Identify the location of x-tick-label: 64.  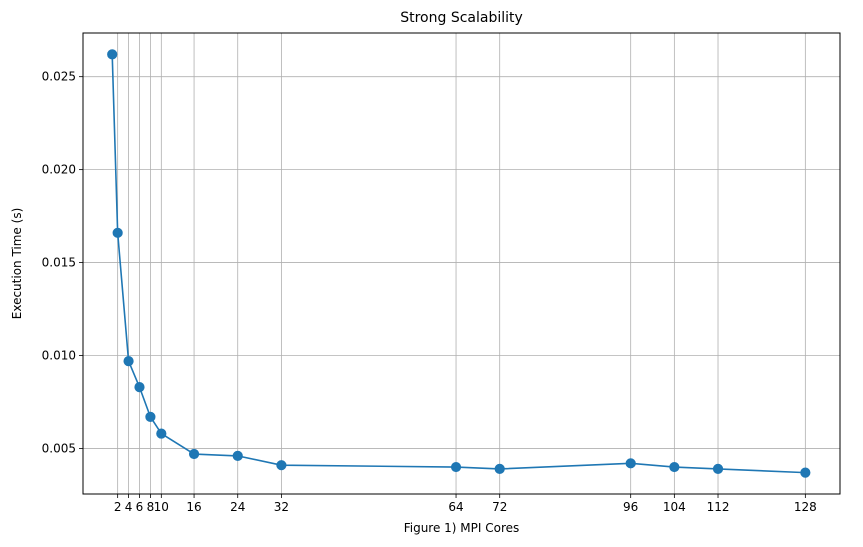
(455, 507).